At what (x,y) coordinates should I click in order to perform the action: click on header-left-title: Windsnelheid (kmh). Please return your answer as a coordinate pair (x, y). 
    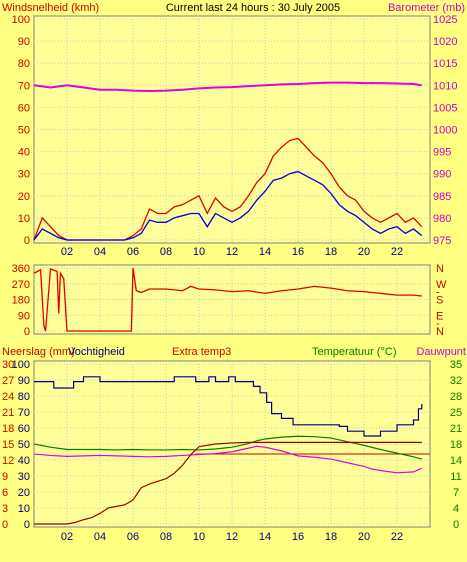
    Looking at the image, I should click on (50, 8).